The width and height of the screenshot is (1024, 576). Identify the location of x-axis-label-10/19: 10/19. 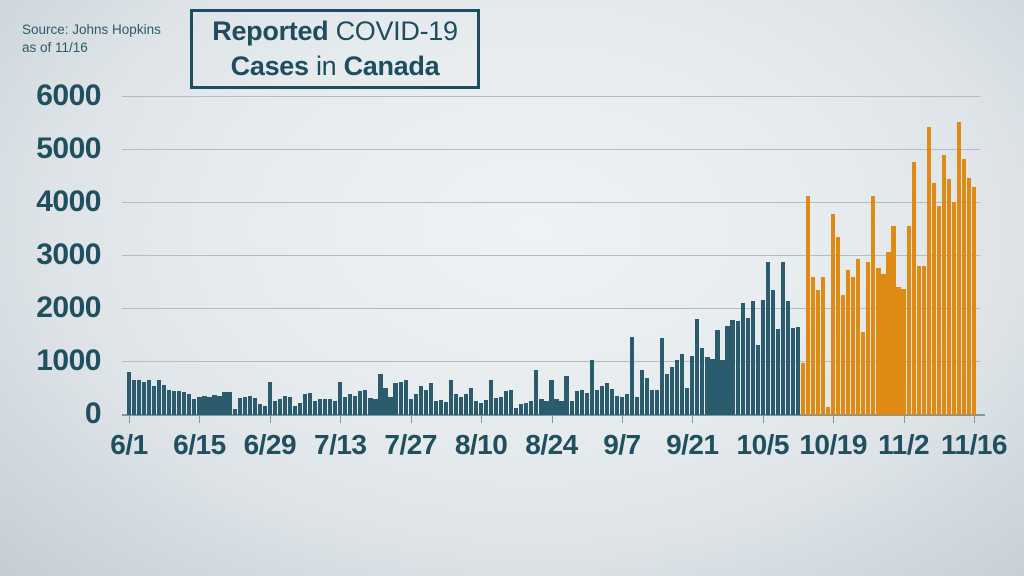
(833, 444).